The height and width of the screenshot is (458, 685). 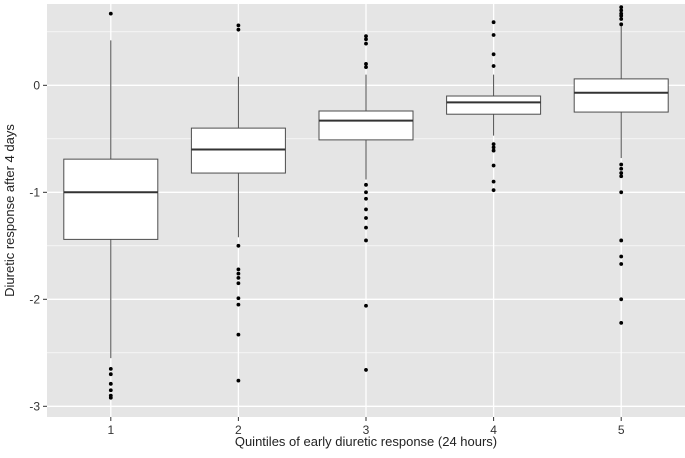 I want to click on y-tick-label: -3, so click(x=34, y=406).